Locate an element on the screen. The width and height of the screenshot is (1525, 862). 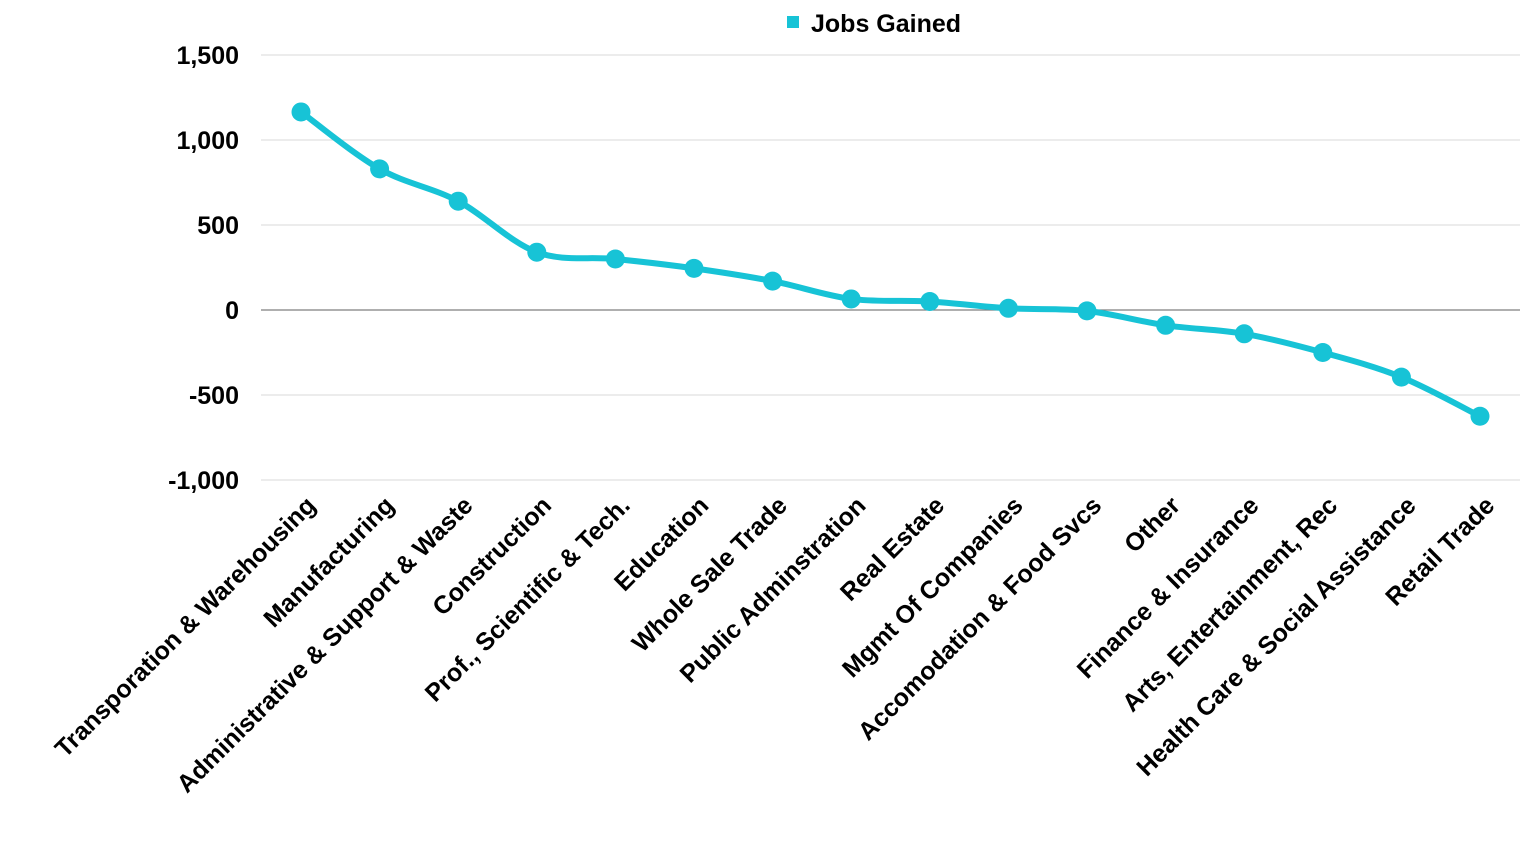
y-tick-label: 1,000 is located at coordinates (207, 141).